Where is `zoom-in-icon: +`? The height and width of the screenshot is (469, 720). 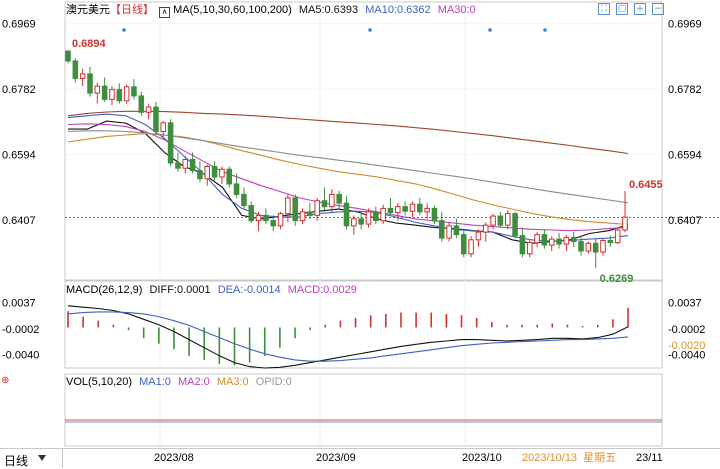
zoom-in-icon: + is located at coordinates (640, 9).